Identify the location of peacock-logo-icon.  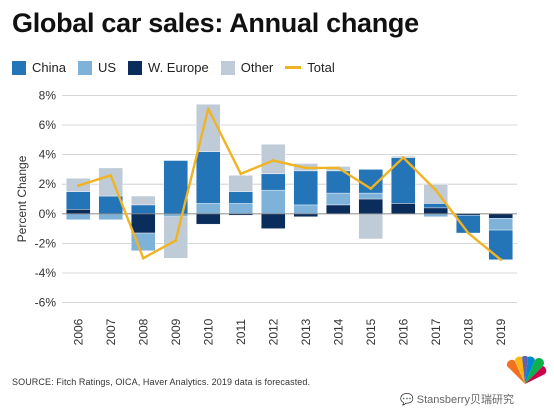
(525, 373).